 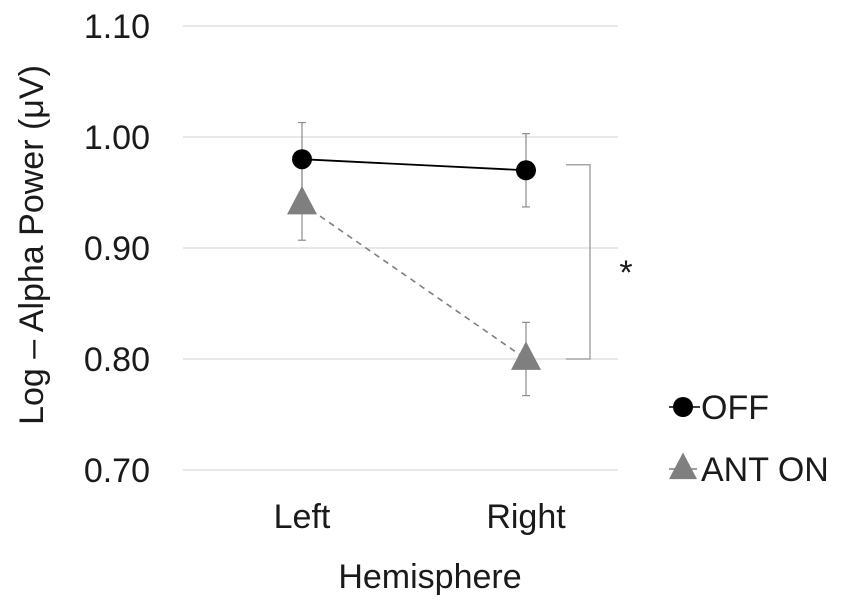 What do you see at coordinates (578, 262) in the screenshot?
I see `bracket-line` at bounding box center [578, 262].